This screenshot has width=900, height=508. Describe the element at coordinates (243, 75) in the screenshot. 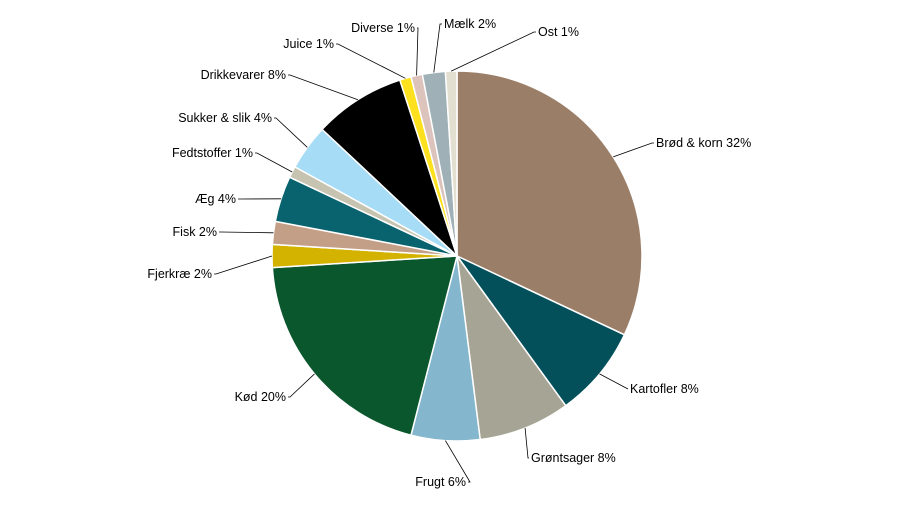

I see `slice-label: Drikkevarer 8%` at that location.